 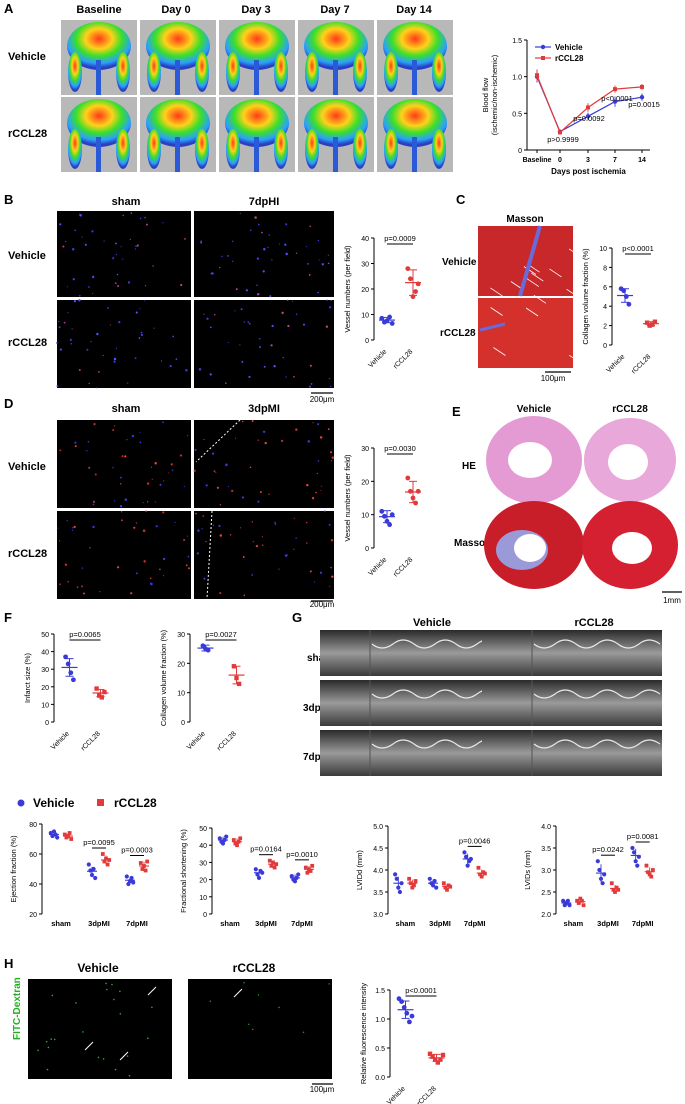 What do you see at coordinates (181, 694) in the screenshot?
I see `chartF2-y-tick-label-1: 10` at bounding box center [181, 694].